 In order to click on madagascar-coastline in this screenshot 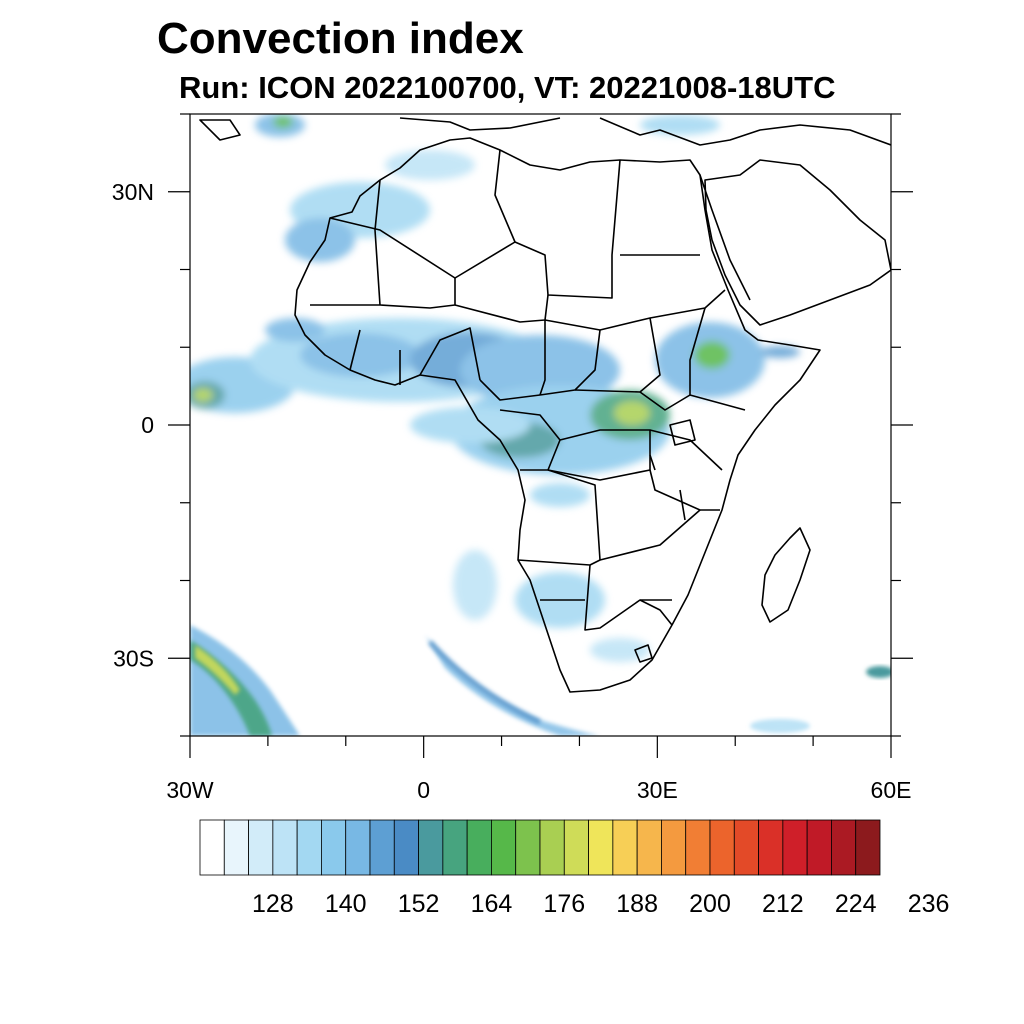, I will do `click(786, 575)`.